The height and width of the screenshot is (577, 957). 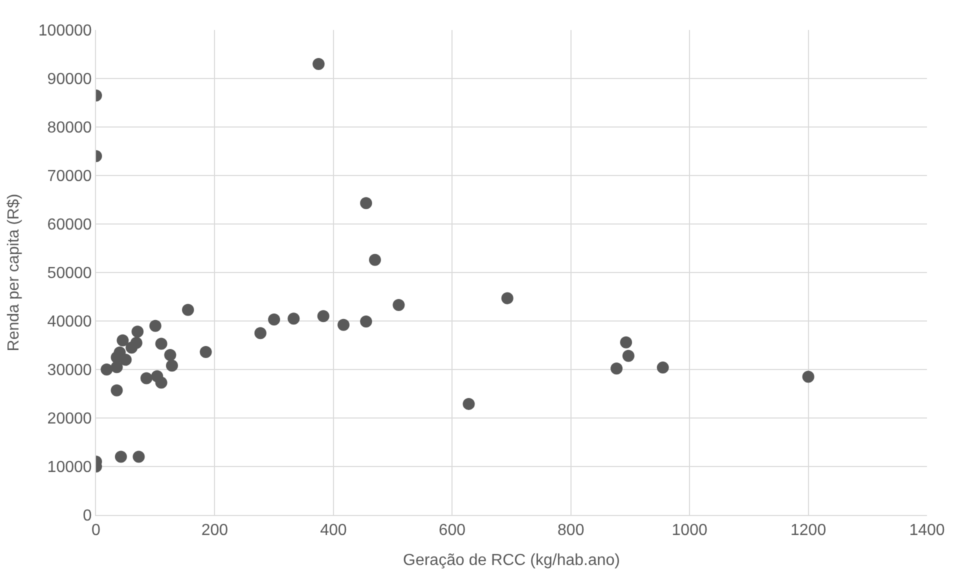 What do you see at coordinates (690, 531) in the screenshot?
I see `x-tick-label: 1000` at bounding box center [690, 531].